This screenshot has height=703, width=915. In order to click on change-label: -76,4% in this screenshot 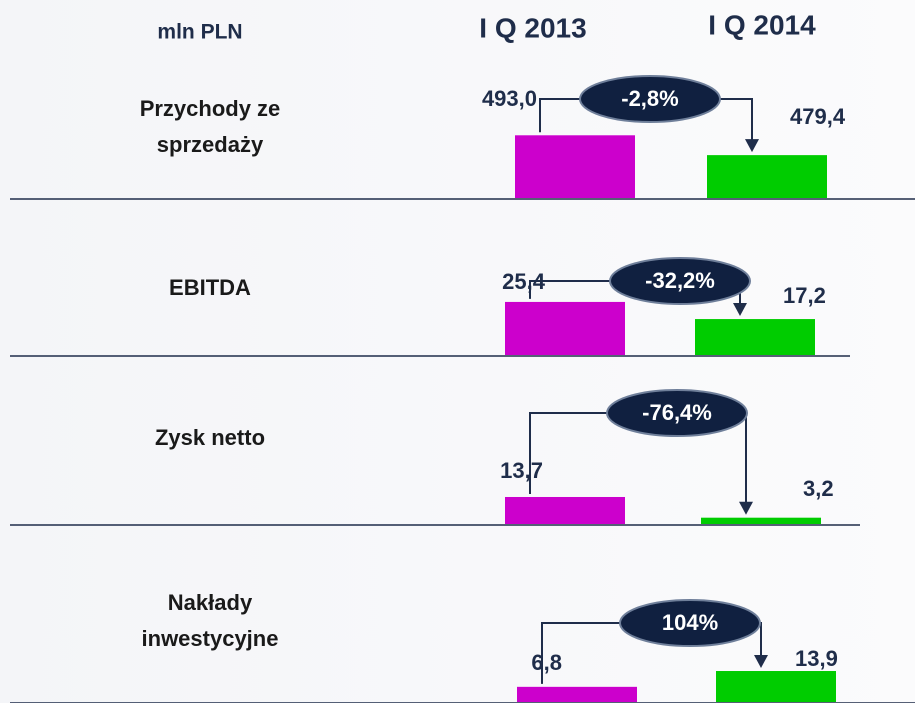, I will do `click(677, 412)`.